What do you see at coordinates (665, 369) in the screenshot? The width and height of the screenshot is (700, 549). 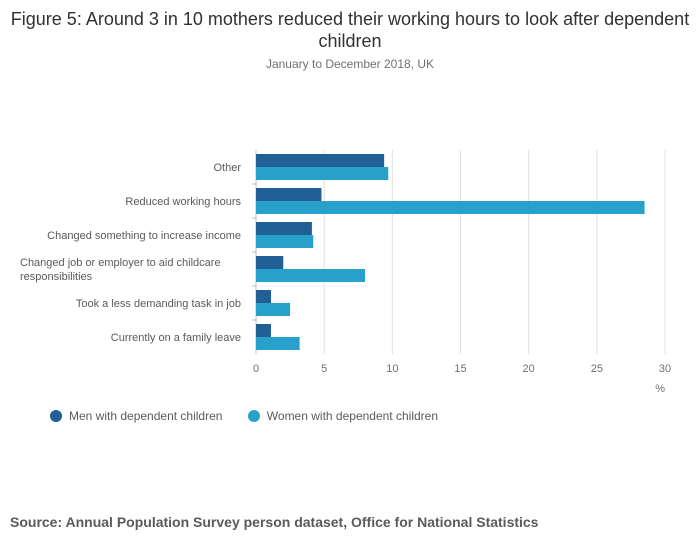 I see `x-tick-label: 30` at bounding box center [665, 369].